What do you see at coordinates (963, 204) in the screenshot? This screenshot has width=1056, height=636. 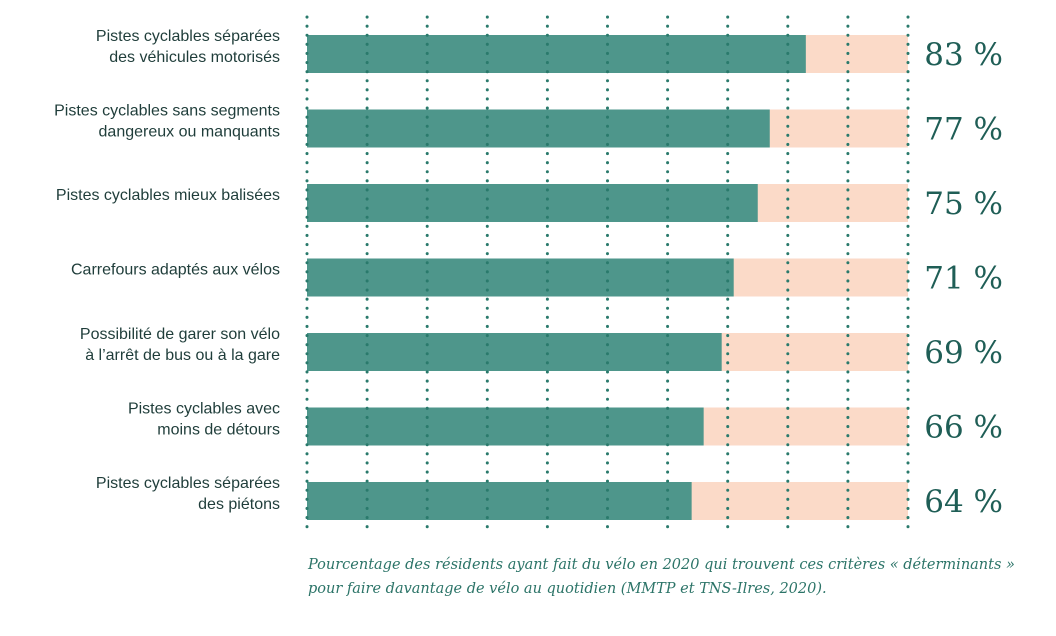 I see `value-label-3: 75 %` at bounding box center [963, 204].